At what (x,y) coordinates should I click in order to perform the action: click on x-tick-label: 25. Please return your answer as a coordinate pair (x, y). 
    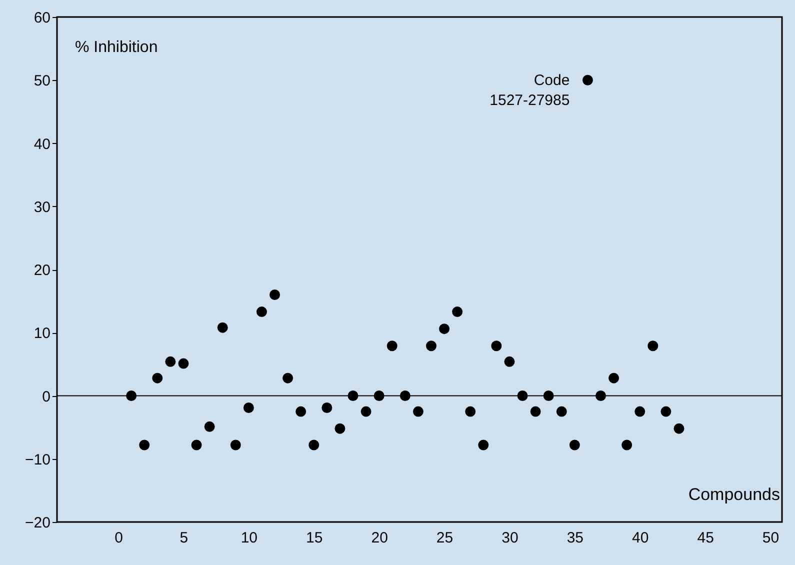
    Looking at the image, I should click on (445, 538).